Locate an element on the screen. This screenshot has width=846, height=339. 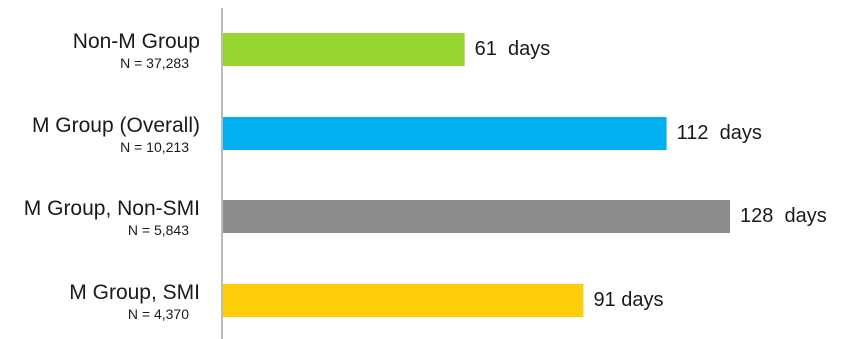
sample-size-label-1: N = 10,213 is located at coordinates (154, 147).